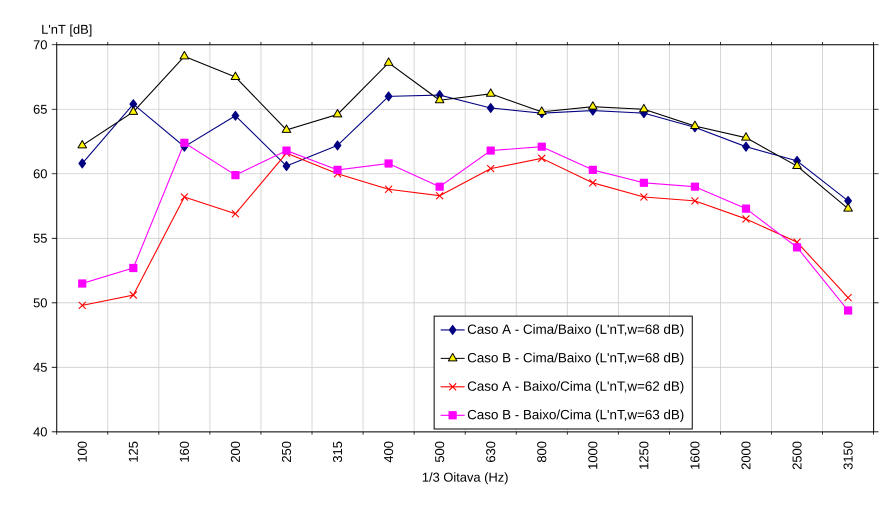 This screenshot has width=879, height=521. Describe the element at coordinates (40, 303) in the screenshot. I see `y-tick-label: 50` at that location.